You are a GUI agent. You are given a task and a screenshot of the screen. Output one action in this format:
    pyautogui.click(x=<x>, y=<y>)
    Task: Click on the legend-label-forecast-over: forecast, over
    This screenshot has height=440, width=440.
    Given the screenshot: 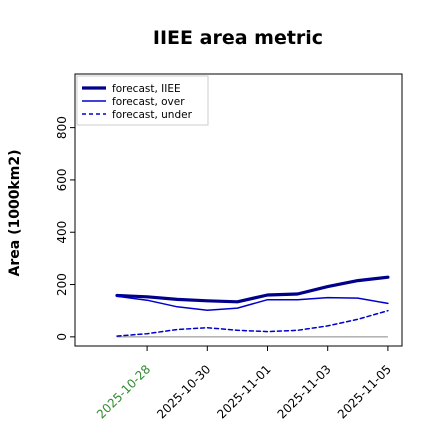 What is the action you would take?
    pyautogui.click(x=148, y=102)
    